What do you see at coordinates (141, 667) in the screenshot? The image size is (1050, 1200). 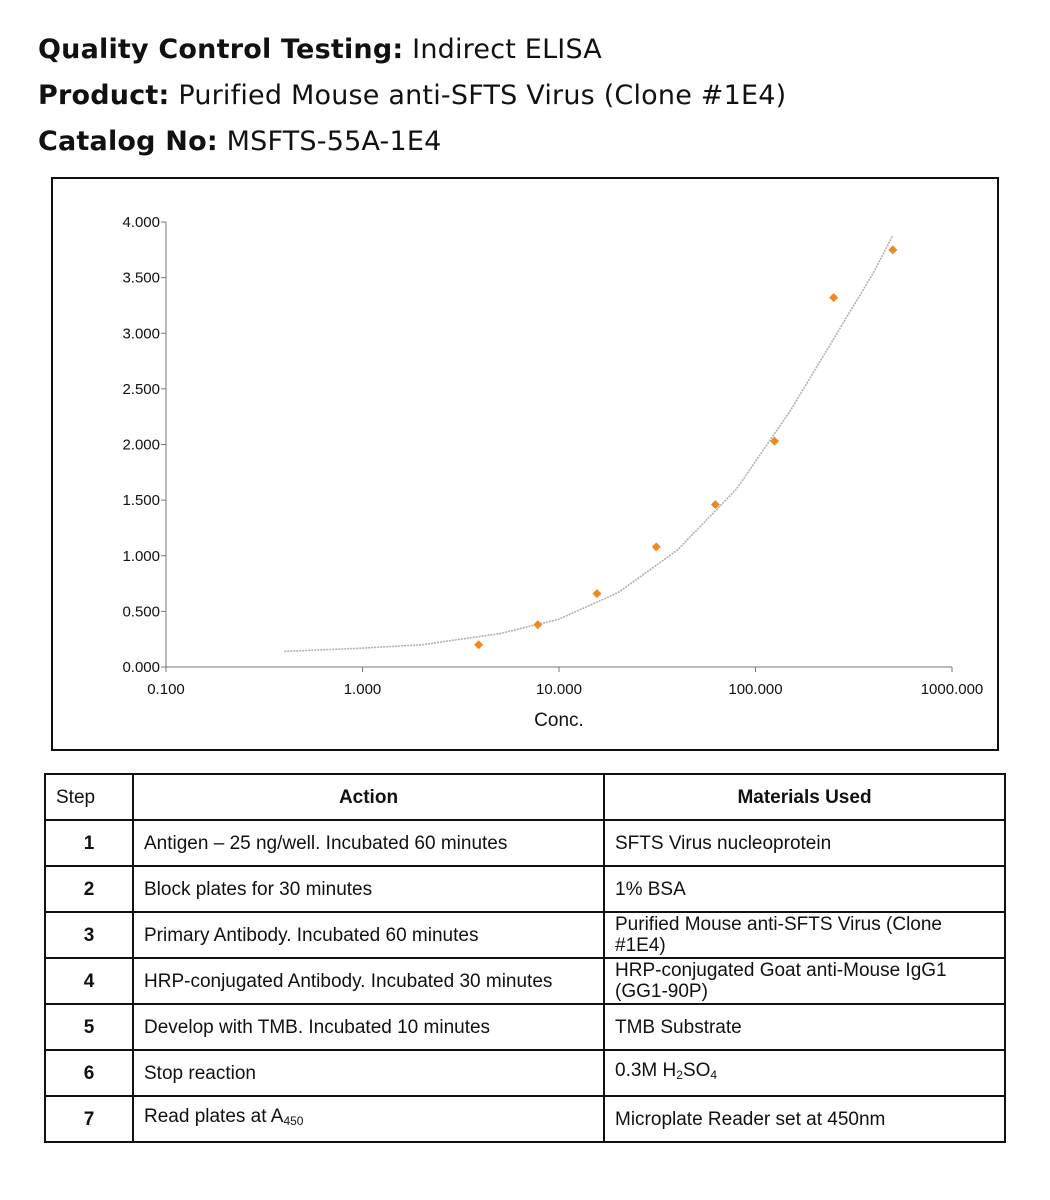 I see `y-tick-label: 0.000` at bounding box center [141, 667].